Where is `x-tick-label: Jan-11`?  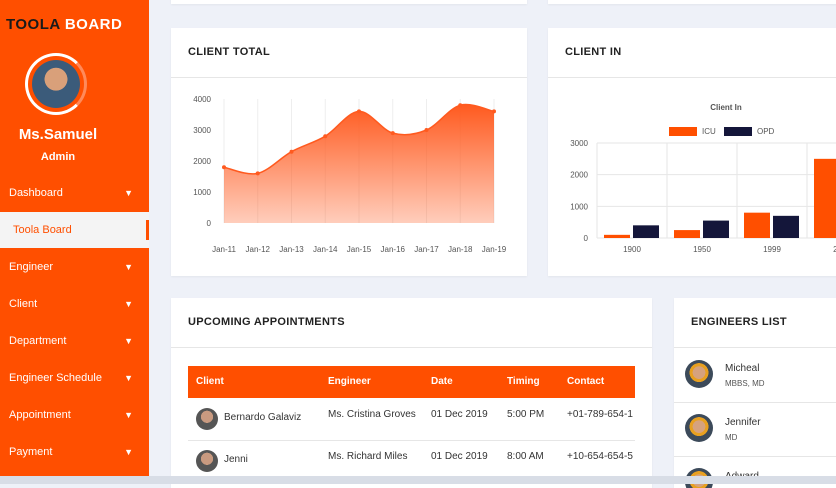
x-tick-label: Jan-11 is located at coordinates (224, 249).